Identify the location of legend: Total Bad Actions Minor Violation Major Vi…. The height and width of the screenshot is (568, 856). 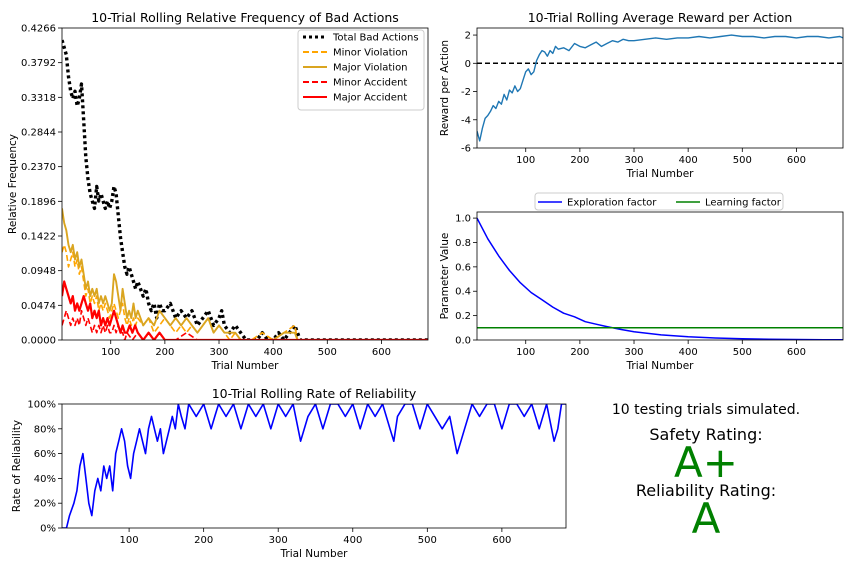
(361, 70).